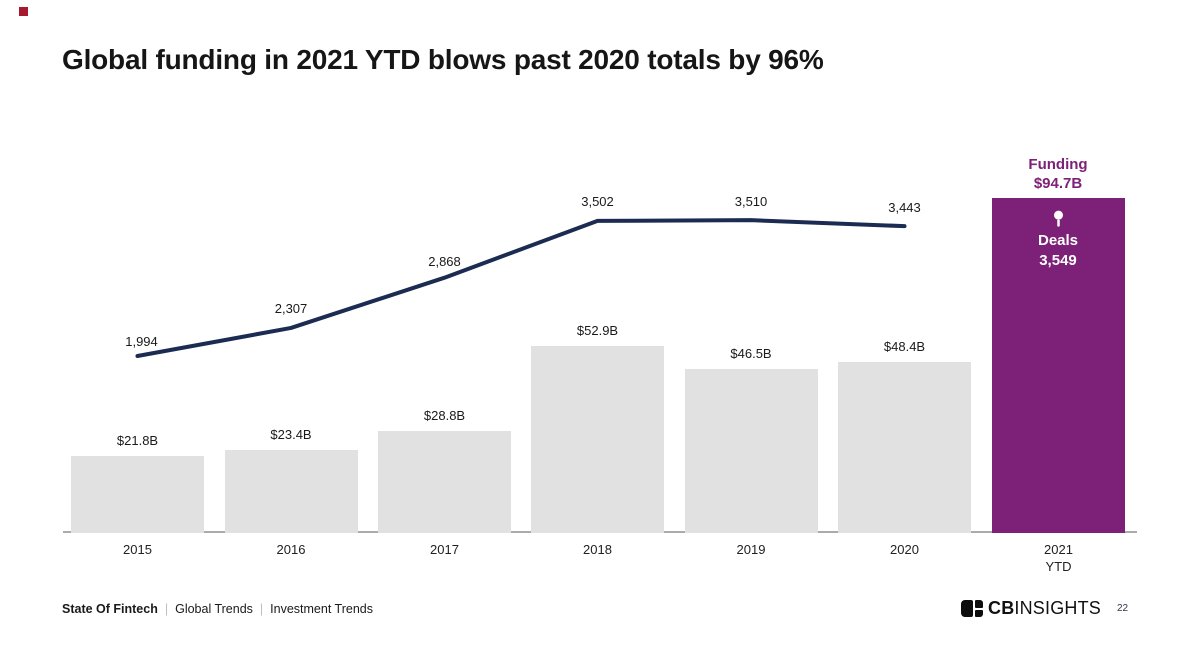  What do you see at coordinates (1058, 365) in the screenshot?
I see `bar-2021-ytd-highlight` at bounding box center [1058, 365].